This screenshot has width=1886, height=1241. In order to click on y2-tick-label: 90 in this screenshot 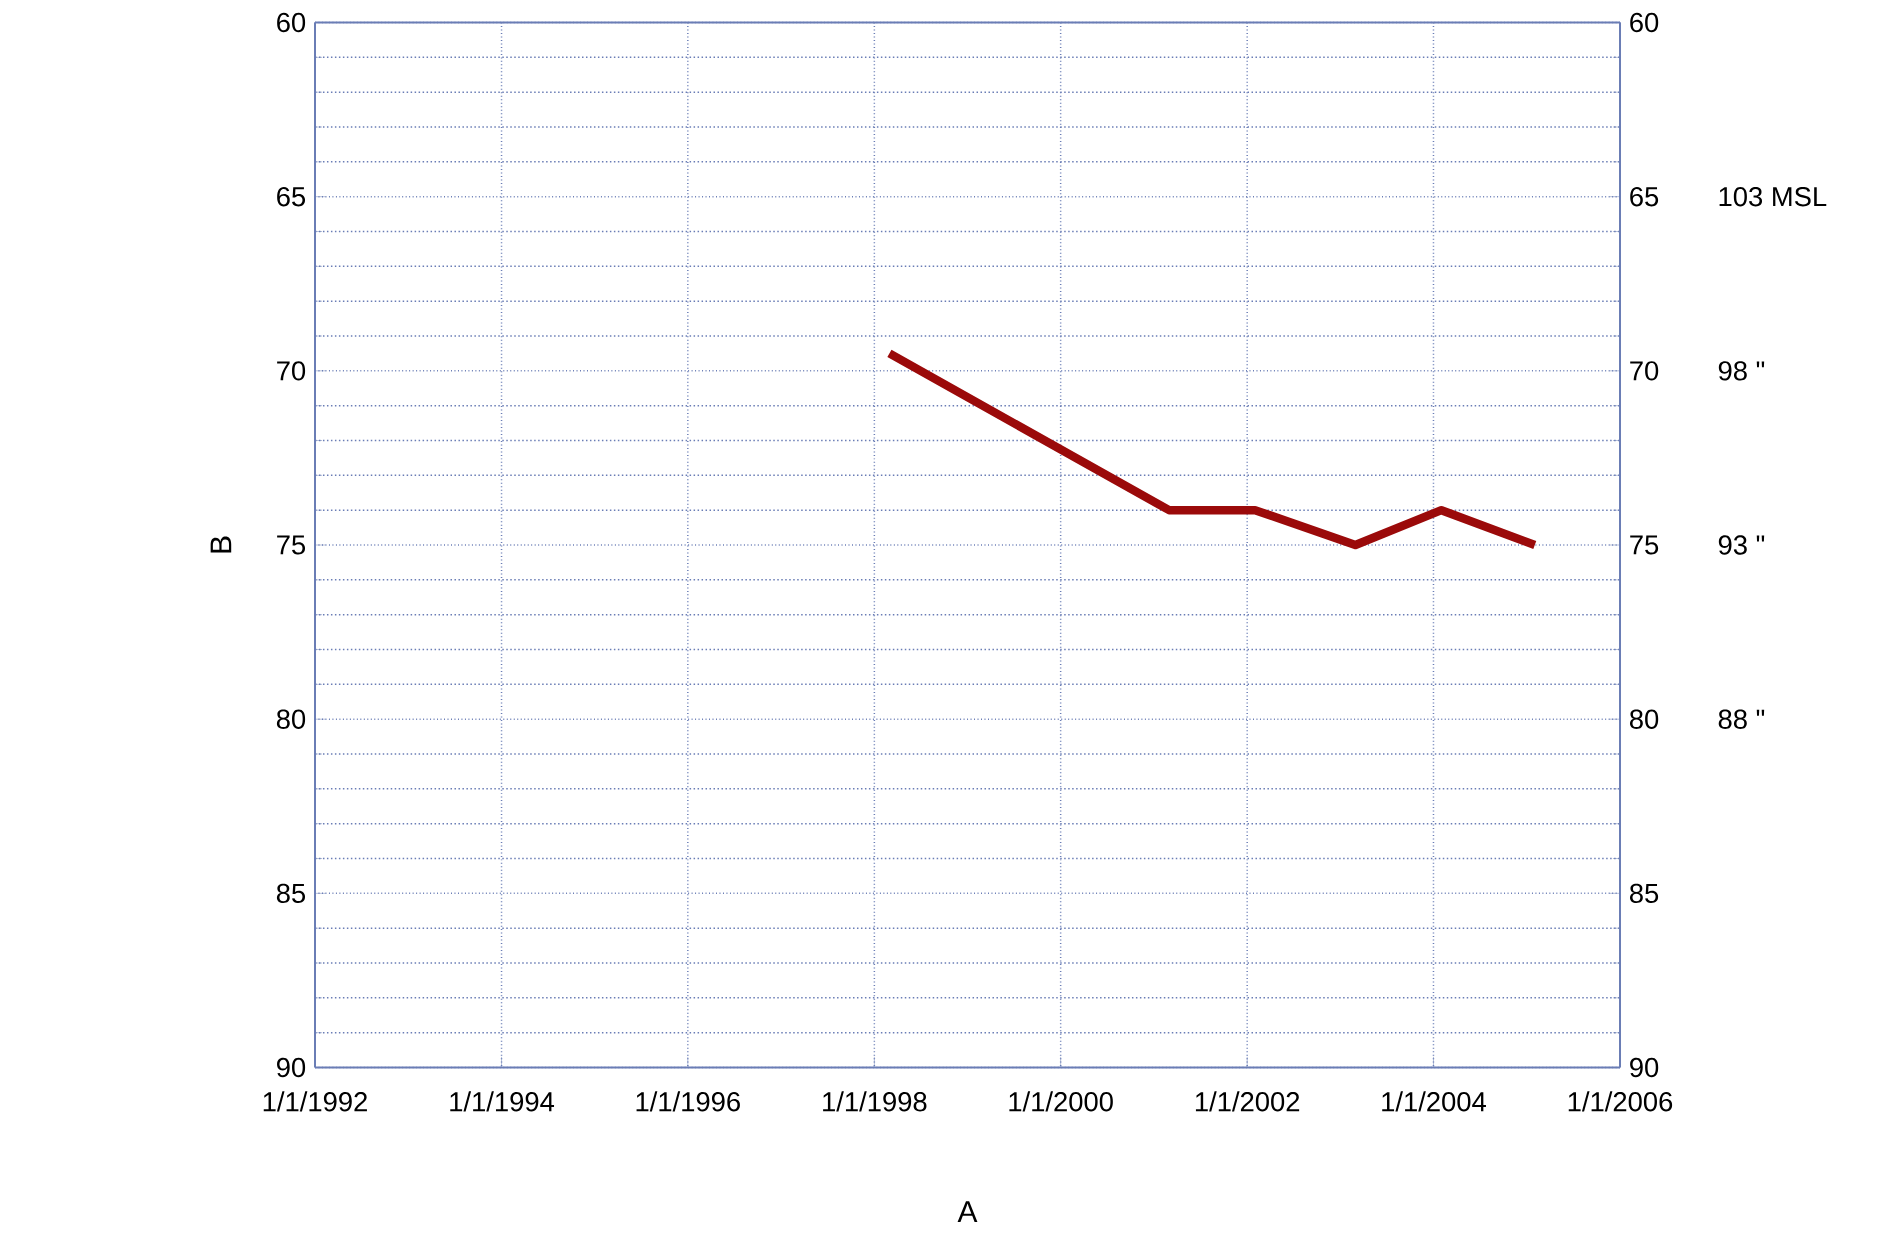, I will do `click(1644, 1067)`.